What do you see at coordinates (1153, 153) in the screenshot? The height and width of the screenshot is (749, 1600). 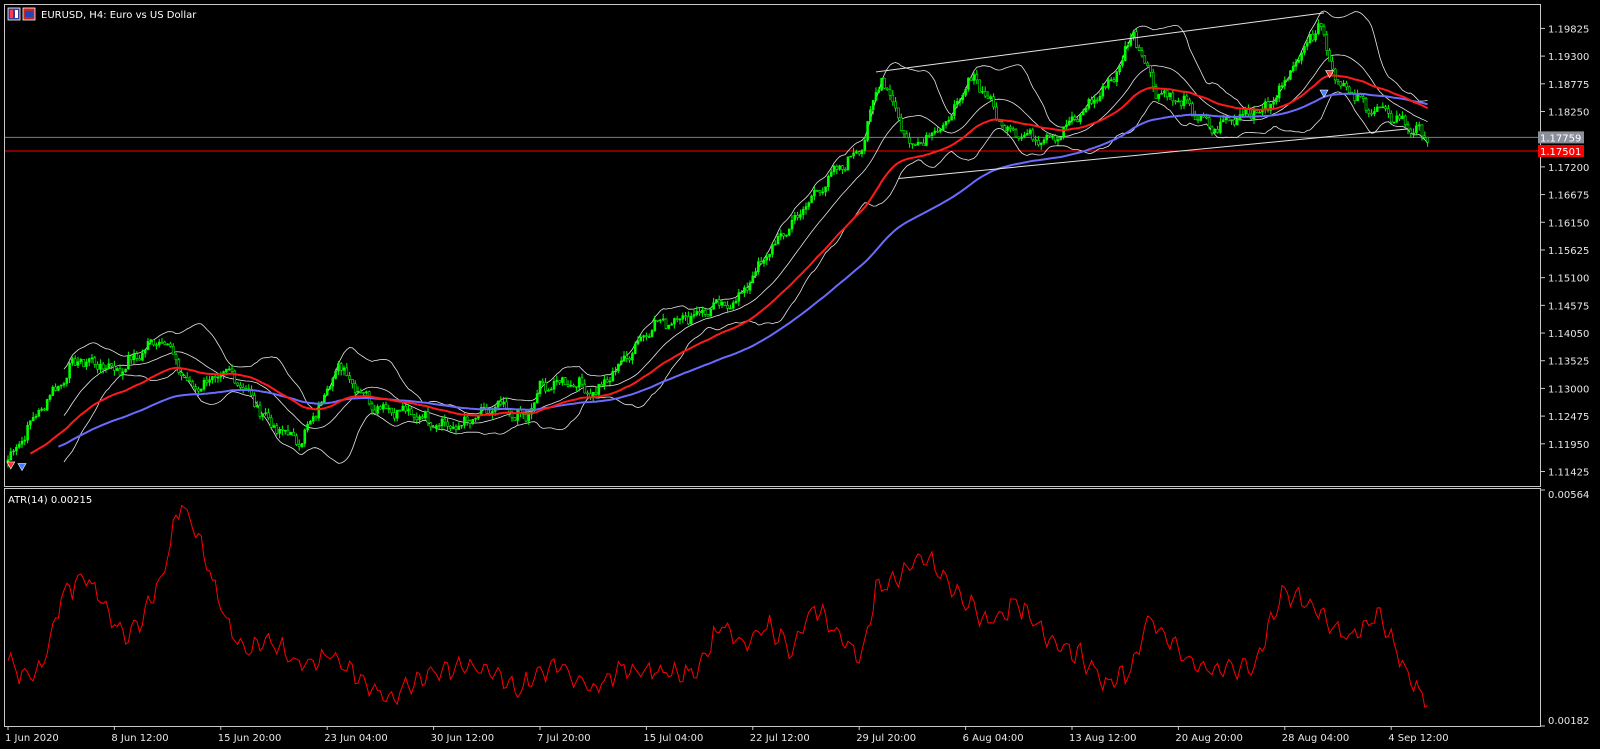 I see `channel-lower-line` at bounding box center [1153, 153].